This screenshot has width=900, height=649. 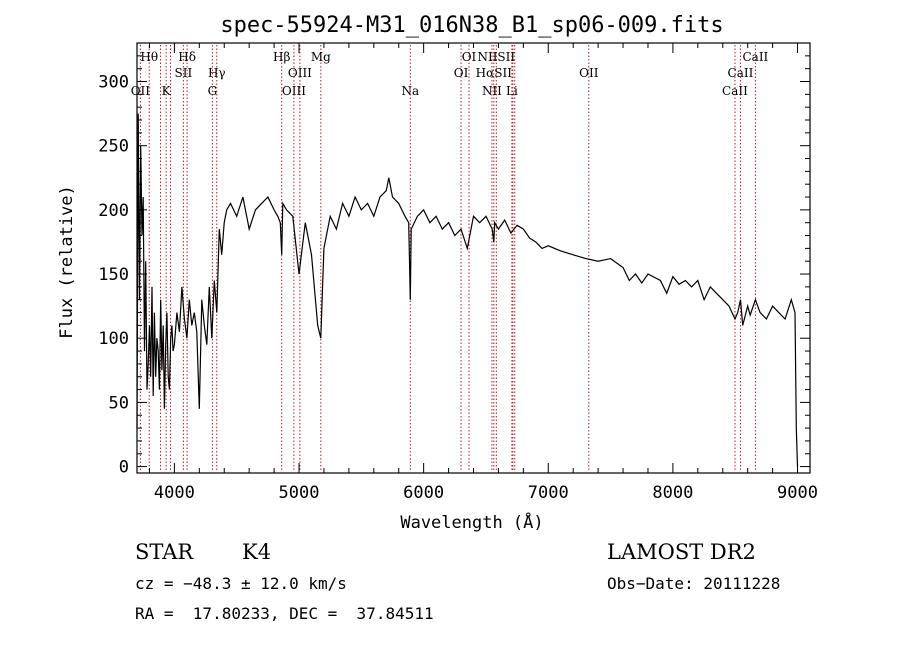 I want to click on spectral-line-label: HαSII, so click(x=494, y=73).